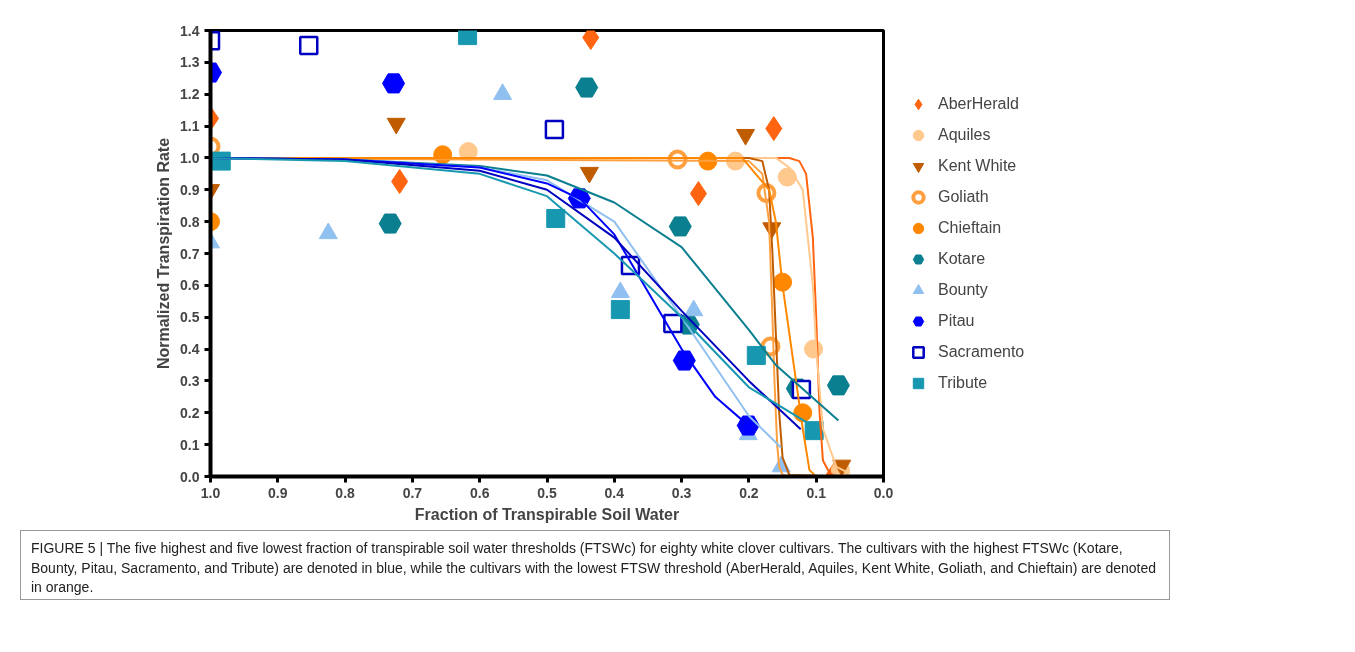  Describe the element at coordinates (547, 514) in the screenshot. I see `x-axis-title: Fraction of Transpirable Soil Water` at that location.